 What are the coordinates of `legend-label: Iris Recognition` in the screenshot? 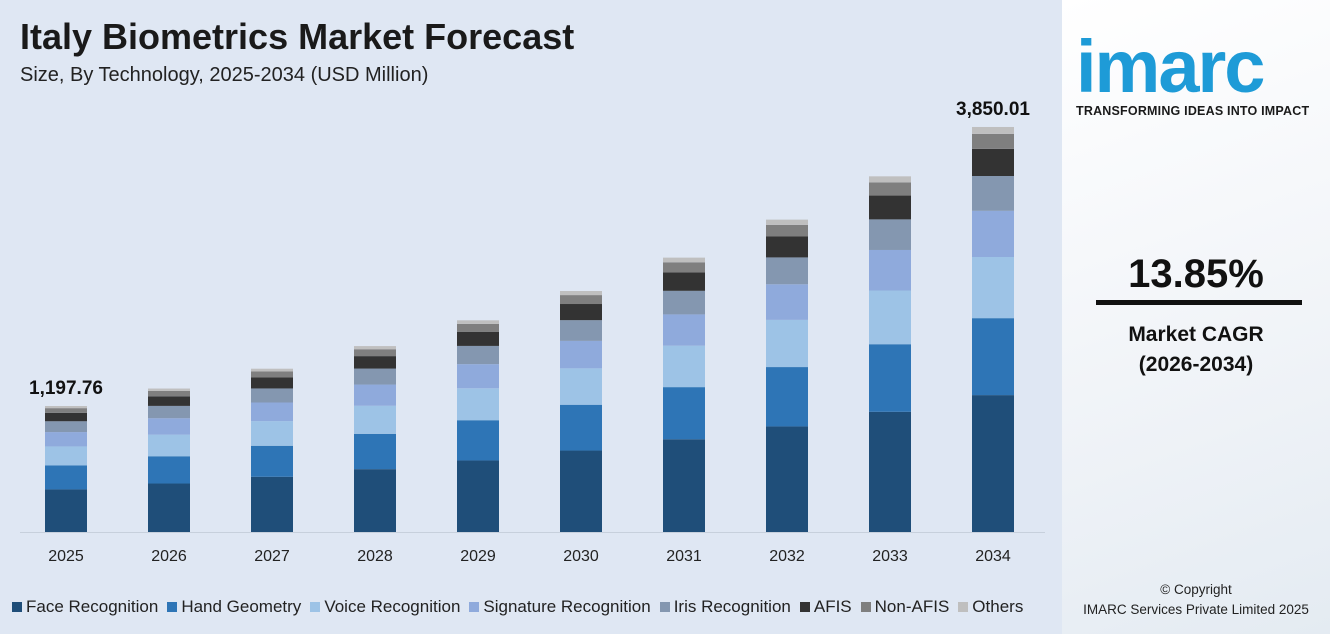 It's located at (732, 606).